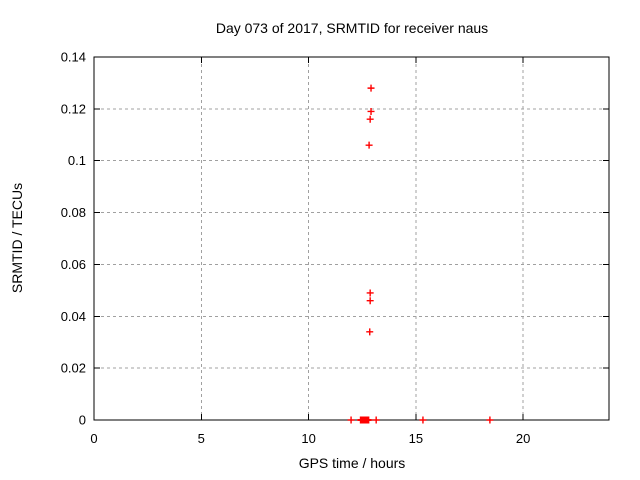 Image resolution: width=640 pixels, height=480 pixels. What do you see at coordinates (73, 264) in the screenshot?
I see `y-tick-label: 0.06` at bounding box center [73, 264].